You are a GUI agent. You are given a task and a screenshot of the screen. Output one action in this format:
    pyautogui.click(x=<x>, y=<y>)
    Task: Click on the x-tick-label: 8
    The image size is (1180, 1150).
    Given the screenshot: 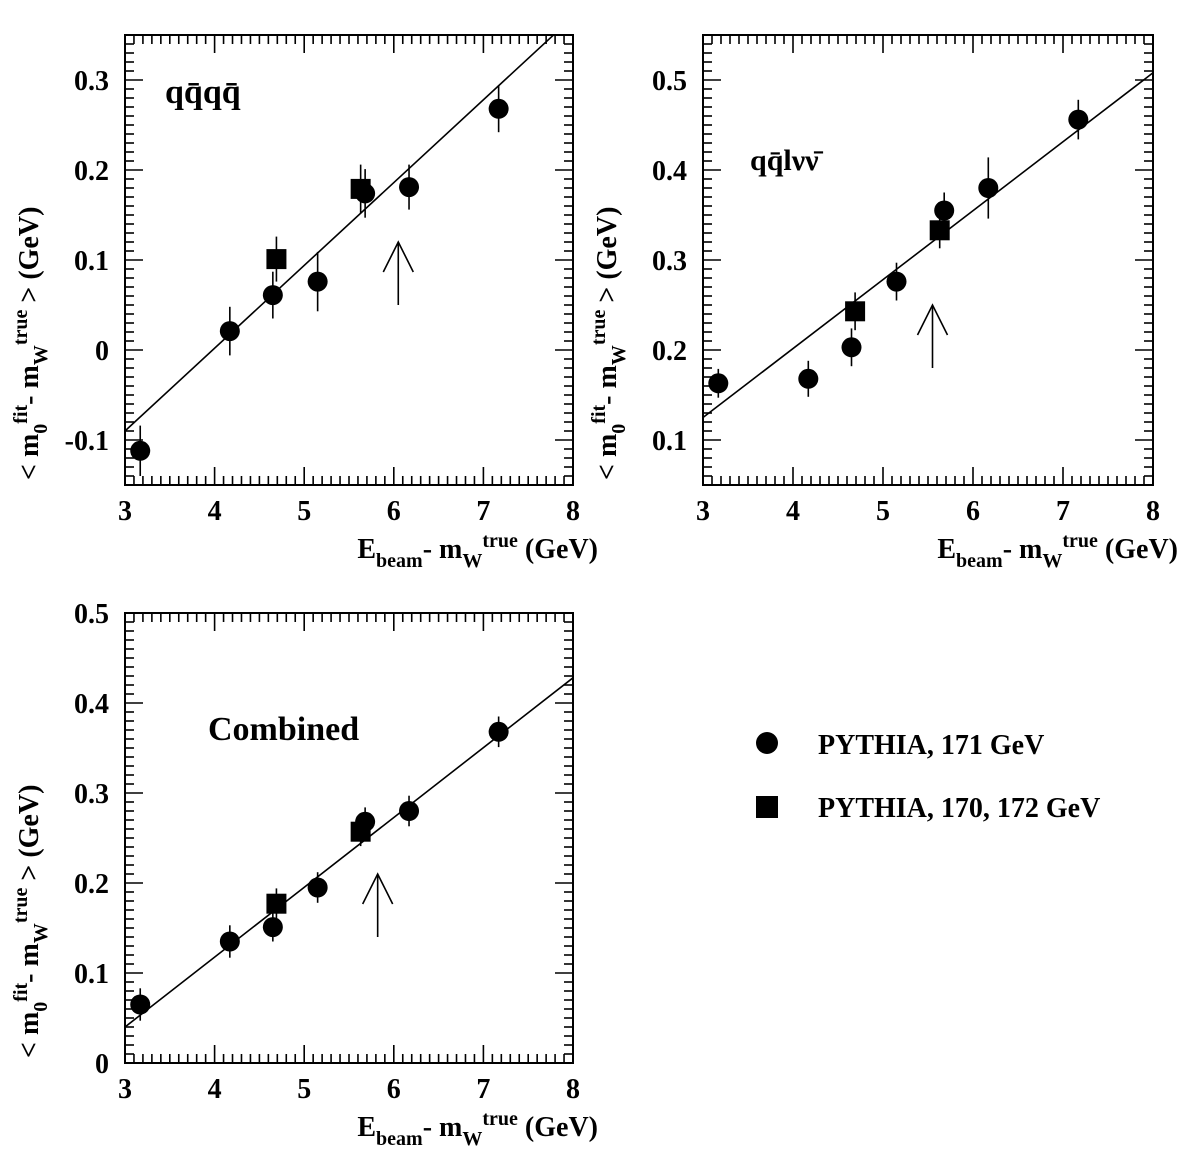 What is the action you would take?
    pyautogui.click(x=573, y=1089)
    